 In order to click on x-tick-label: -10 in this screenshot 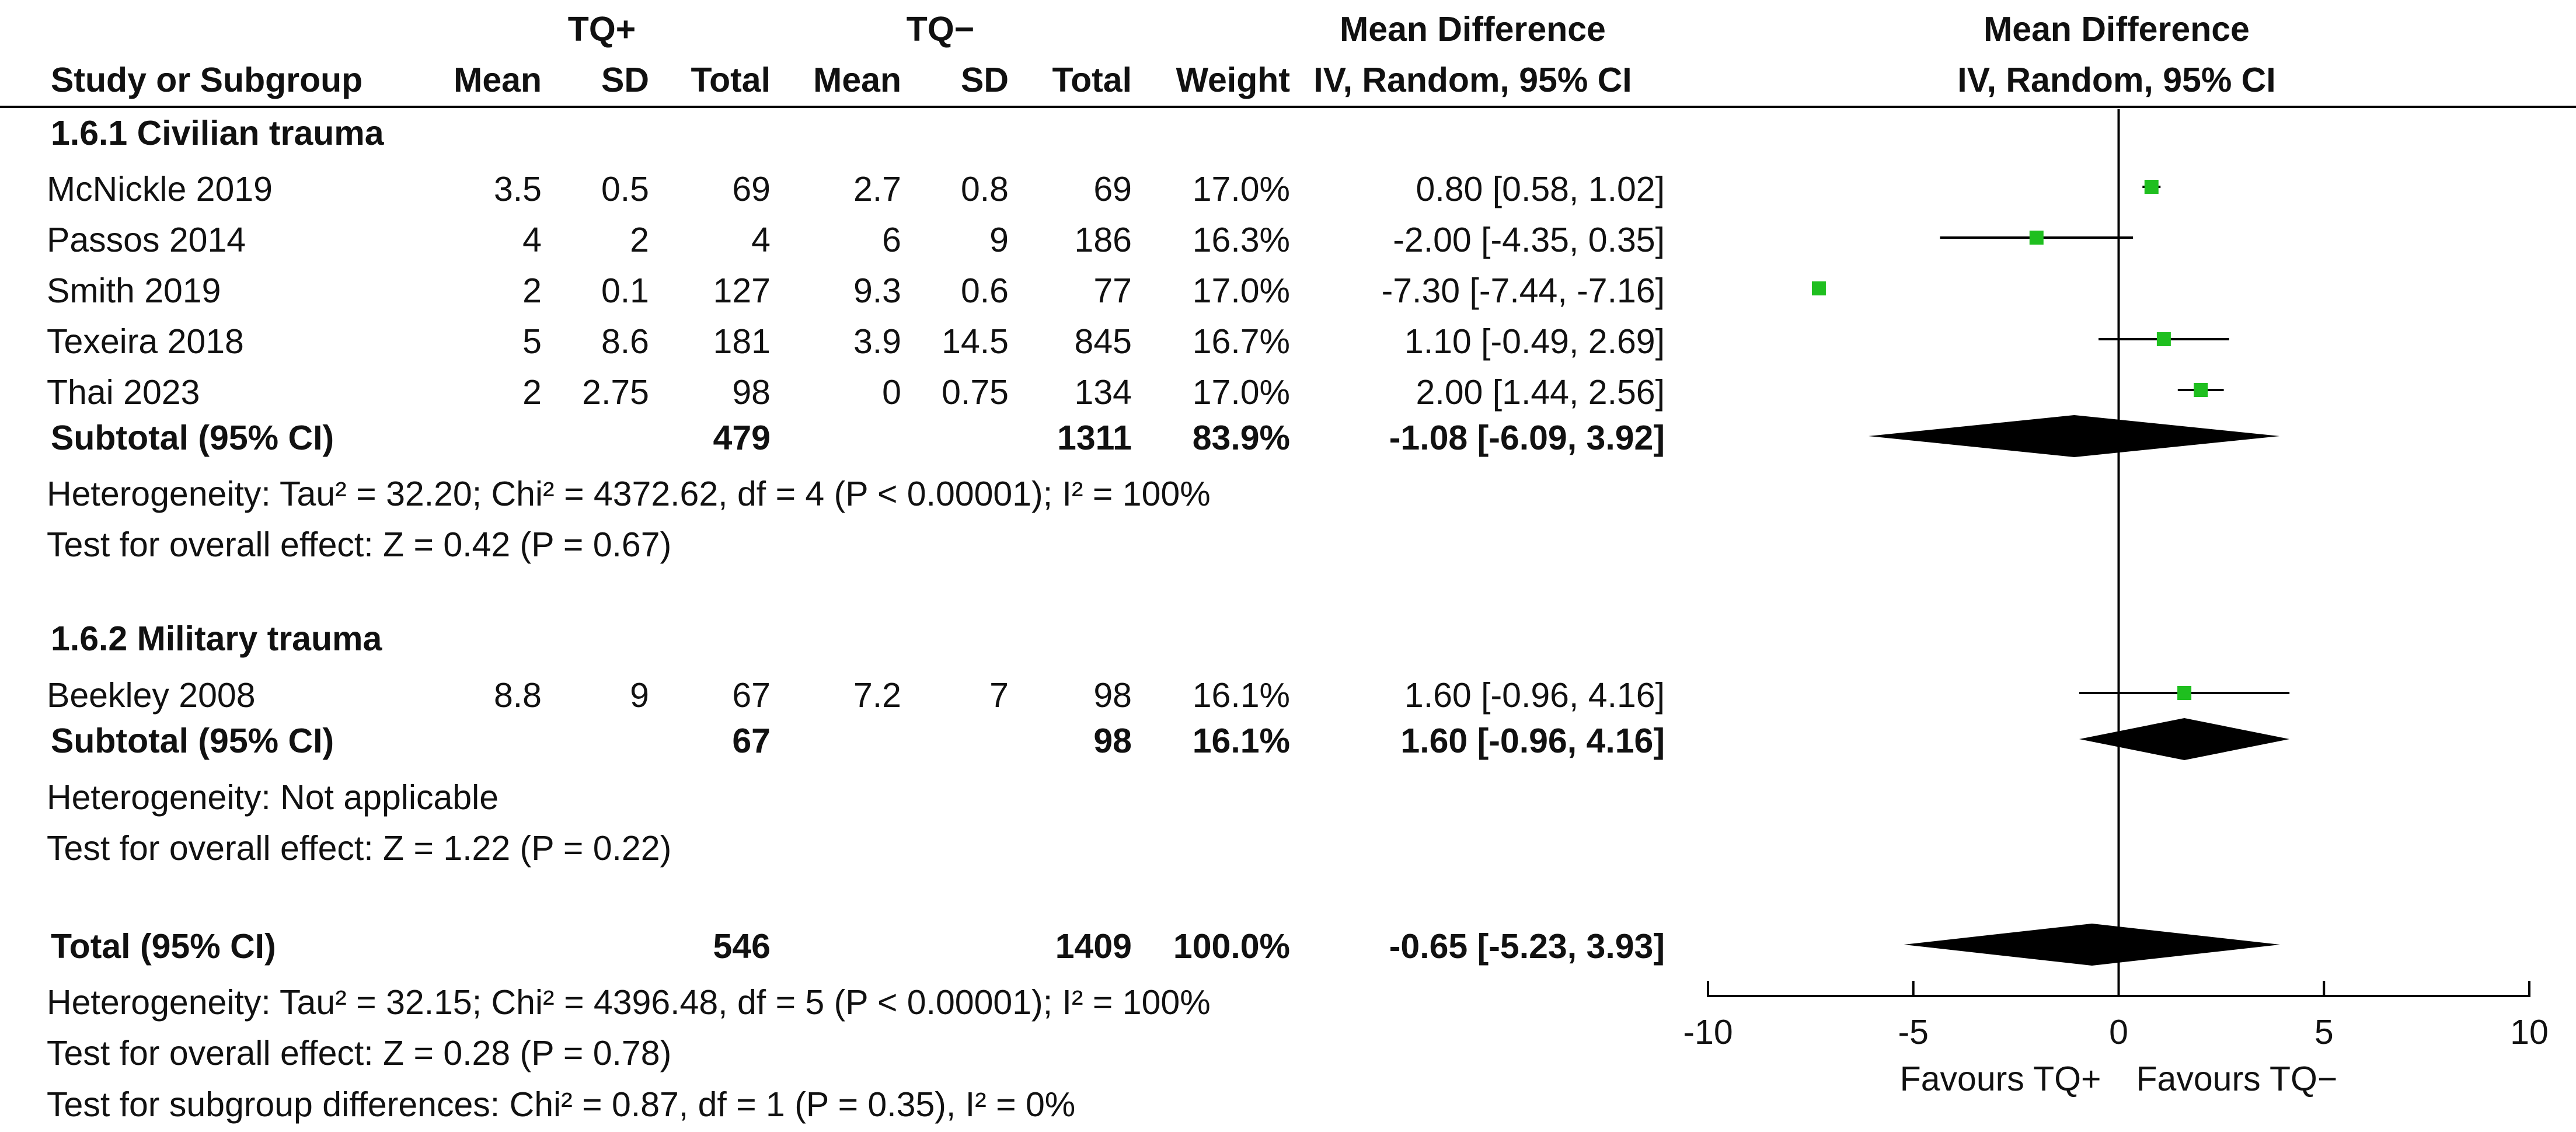, I will do `click(1708, 1032)`.